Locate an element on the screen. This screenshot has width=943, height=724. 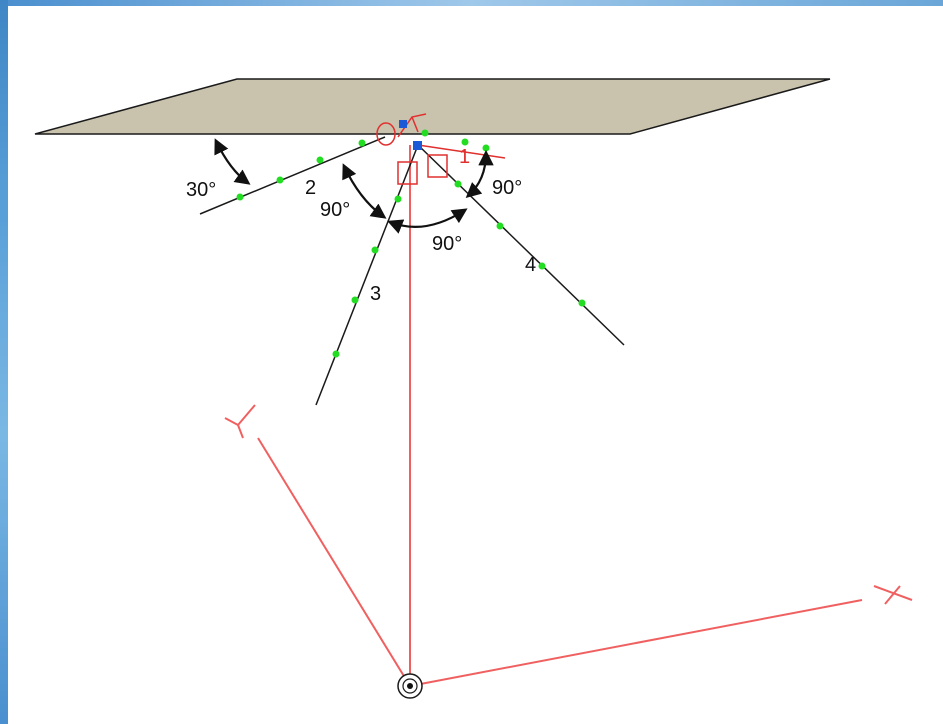
square-marker-left is located at coordinates (407, 173).